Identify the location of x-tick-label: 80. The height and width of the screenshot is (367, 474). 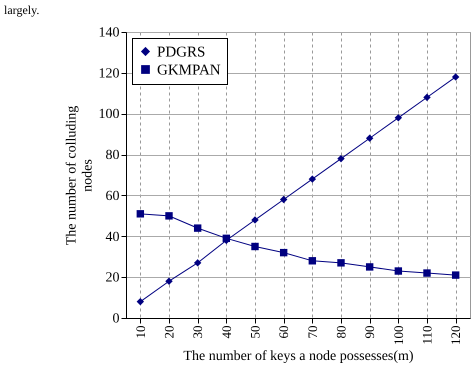
(341, 332).